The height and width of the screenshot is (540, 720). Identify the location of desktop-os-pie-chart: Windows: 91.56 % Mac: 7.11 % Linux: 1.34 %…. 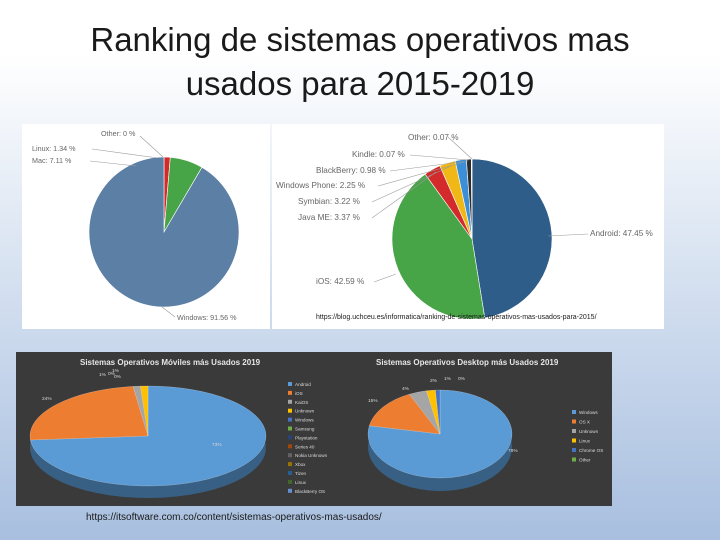
(146, 226).